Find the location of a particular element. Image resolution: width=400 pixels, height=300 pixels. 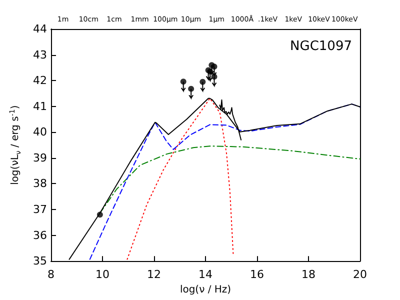

y-tick-label: 37 is located at coordinates (40, 209).